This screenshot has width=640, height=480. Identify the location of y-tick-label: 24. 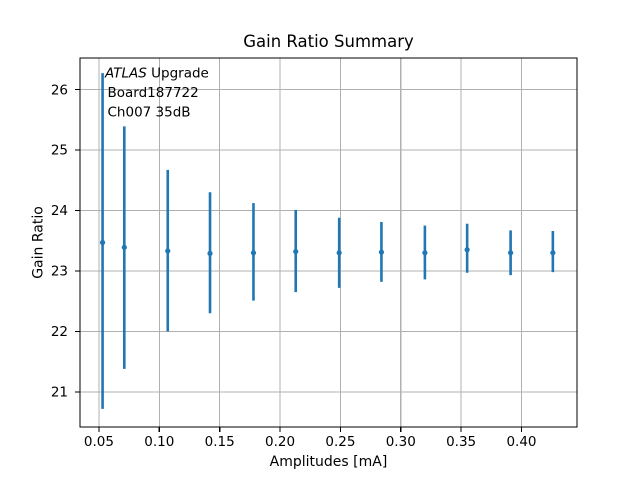
(59, 211).